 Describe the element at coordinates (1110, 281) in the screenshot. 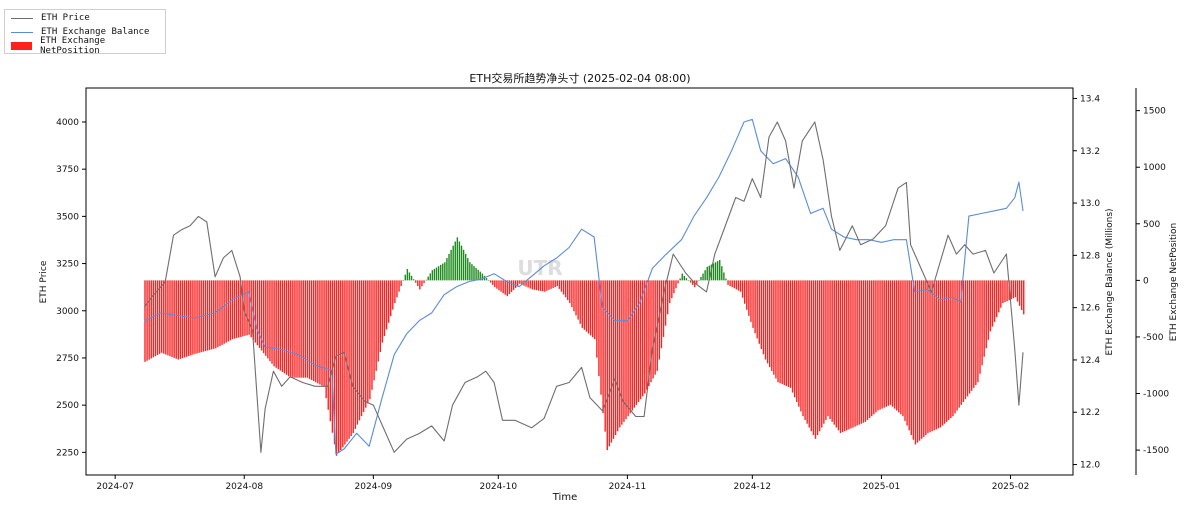

I see `y-axis-label-balance: ETH Exchange Balance (Millions)` at that location.